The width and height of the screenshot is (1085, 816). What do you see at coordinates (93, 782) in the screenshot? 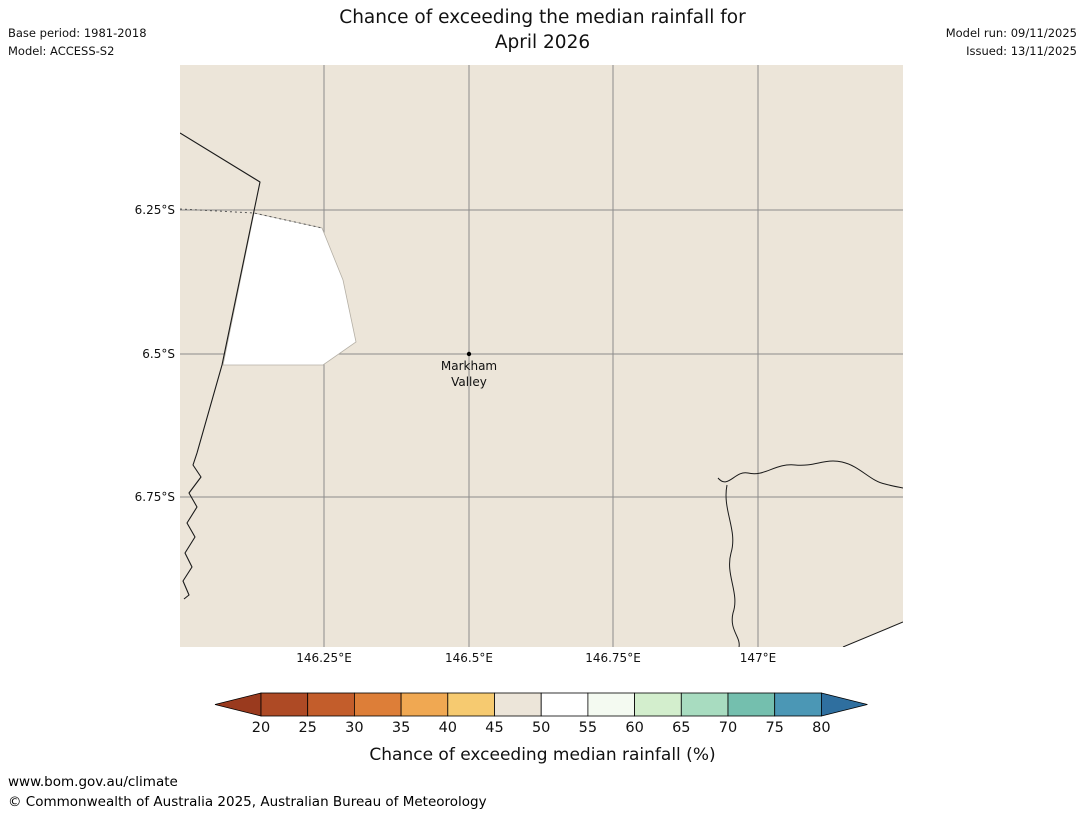
I see `bom-url-text: www.bom.gov.au/climate` at bounding box center [93, 782].